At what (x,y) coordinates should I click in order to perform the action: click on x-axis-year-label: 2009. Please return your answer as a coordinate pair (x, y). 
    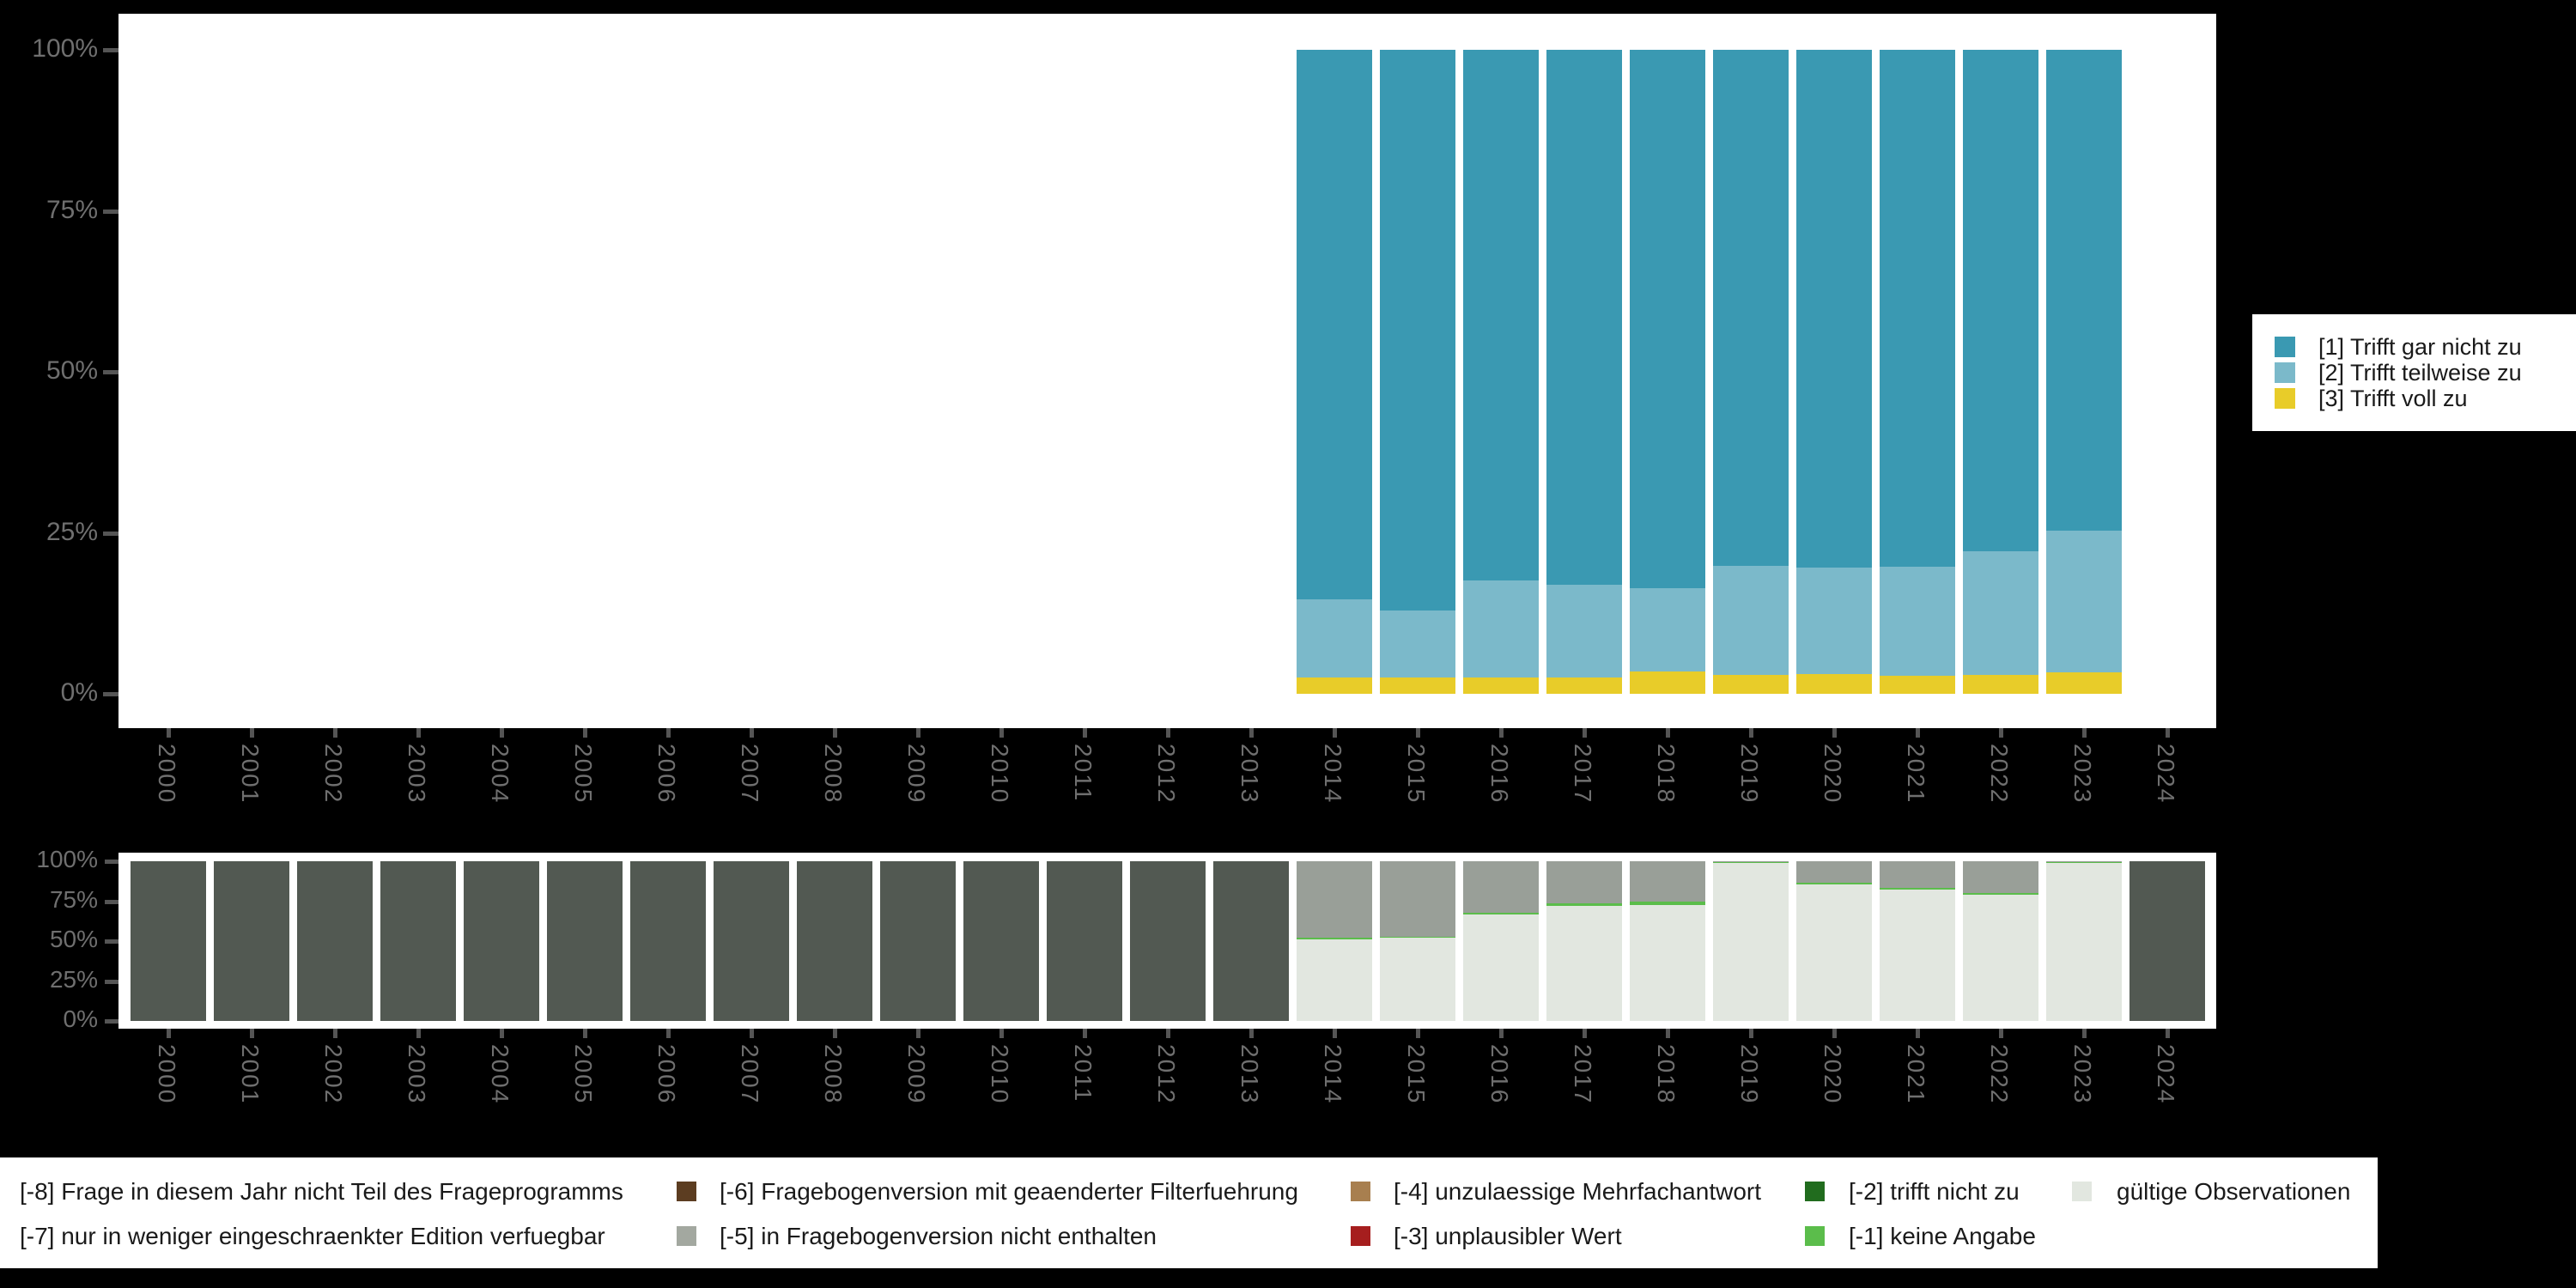
    Looking at the image, I should click on (917, 1074).